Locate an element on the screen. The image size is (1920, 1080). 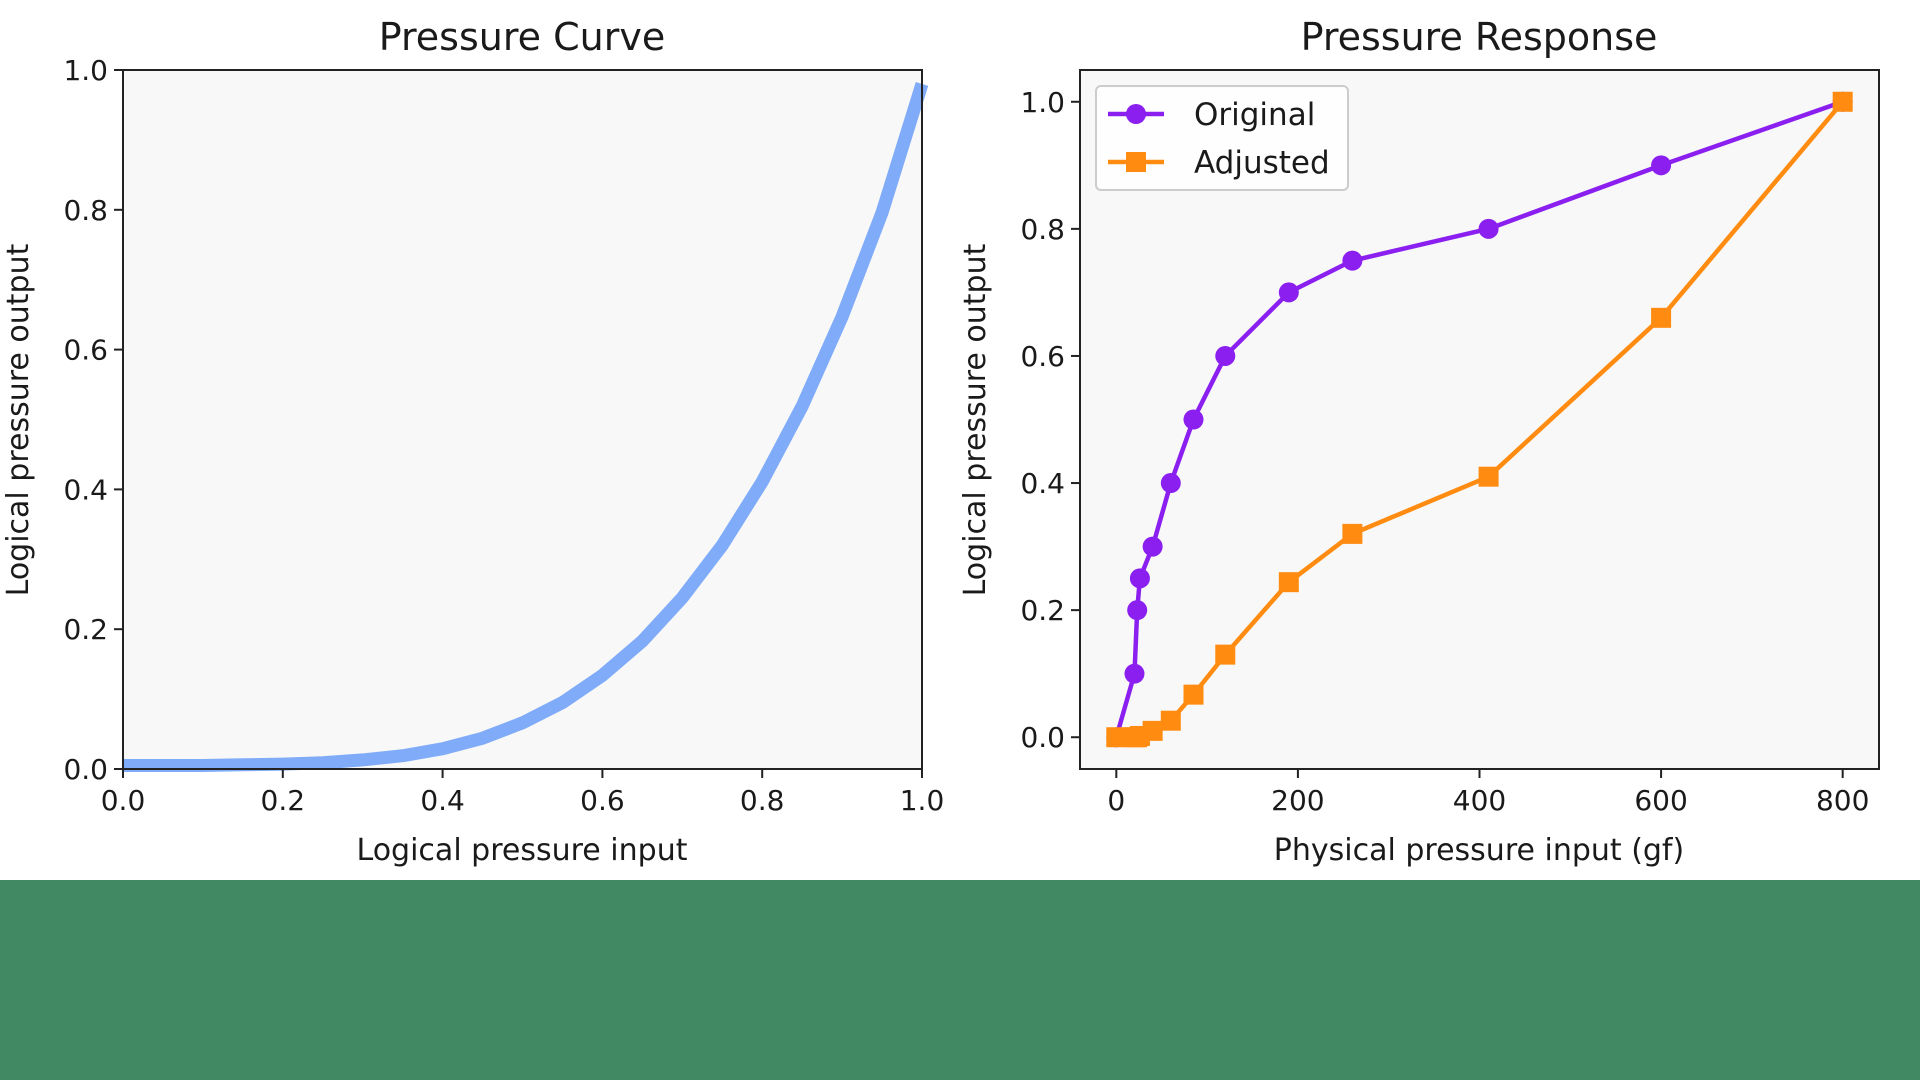
chart-title: Pressure Response is located at coordinates (1479, 37).